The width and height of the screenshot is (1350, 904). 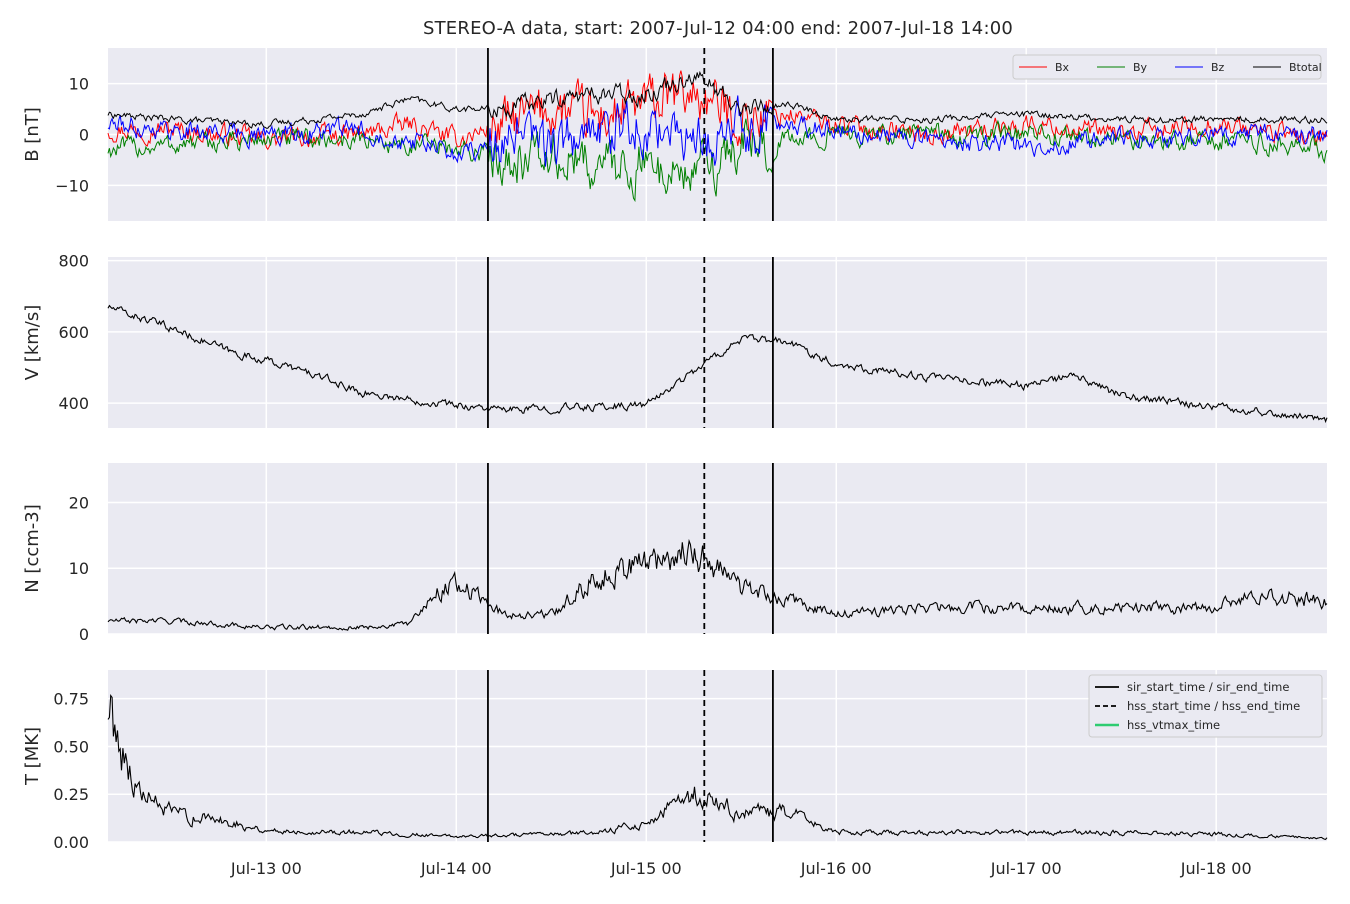 What do you see at coordinates (1208, 687) in the screenshot?
I see `legend-label-event: sir_start_time / sir_end_time` at bounding box center [1208, 687].